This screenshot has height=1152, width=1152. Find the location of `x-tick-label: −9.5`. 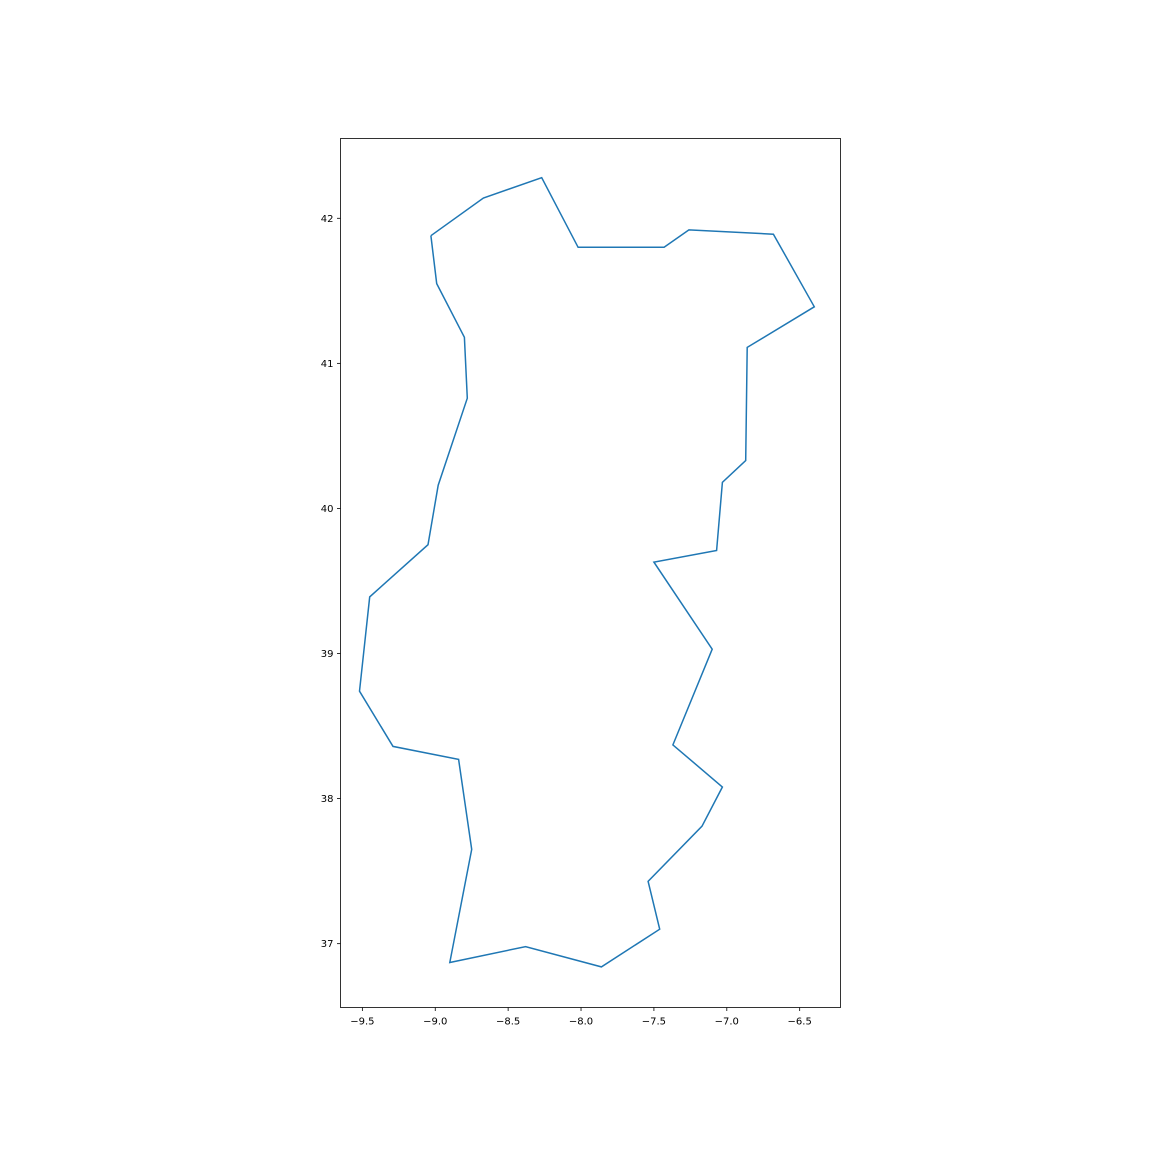

x-tick-label: −9.5 is located at coordinates (362, 1022).